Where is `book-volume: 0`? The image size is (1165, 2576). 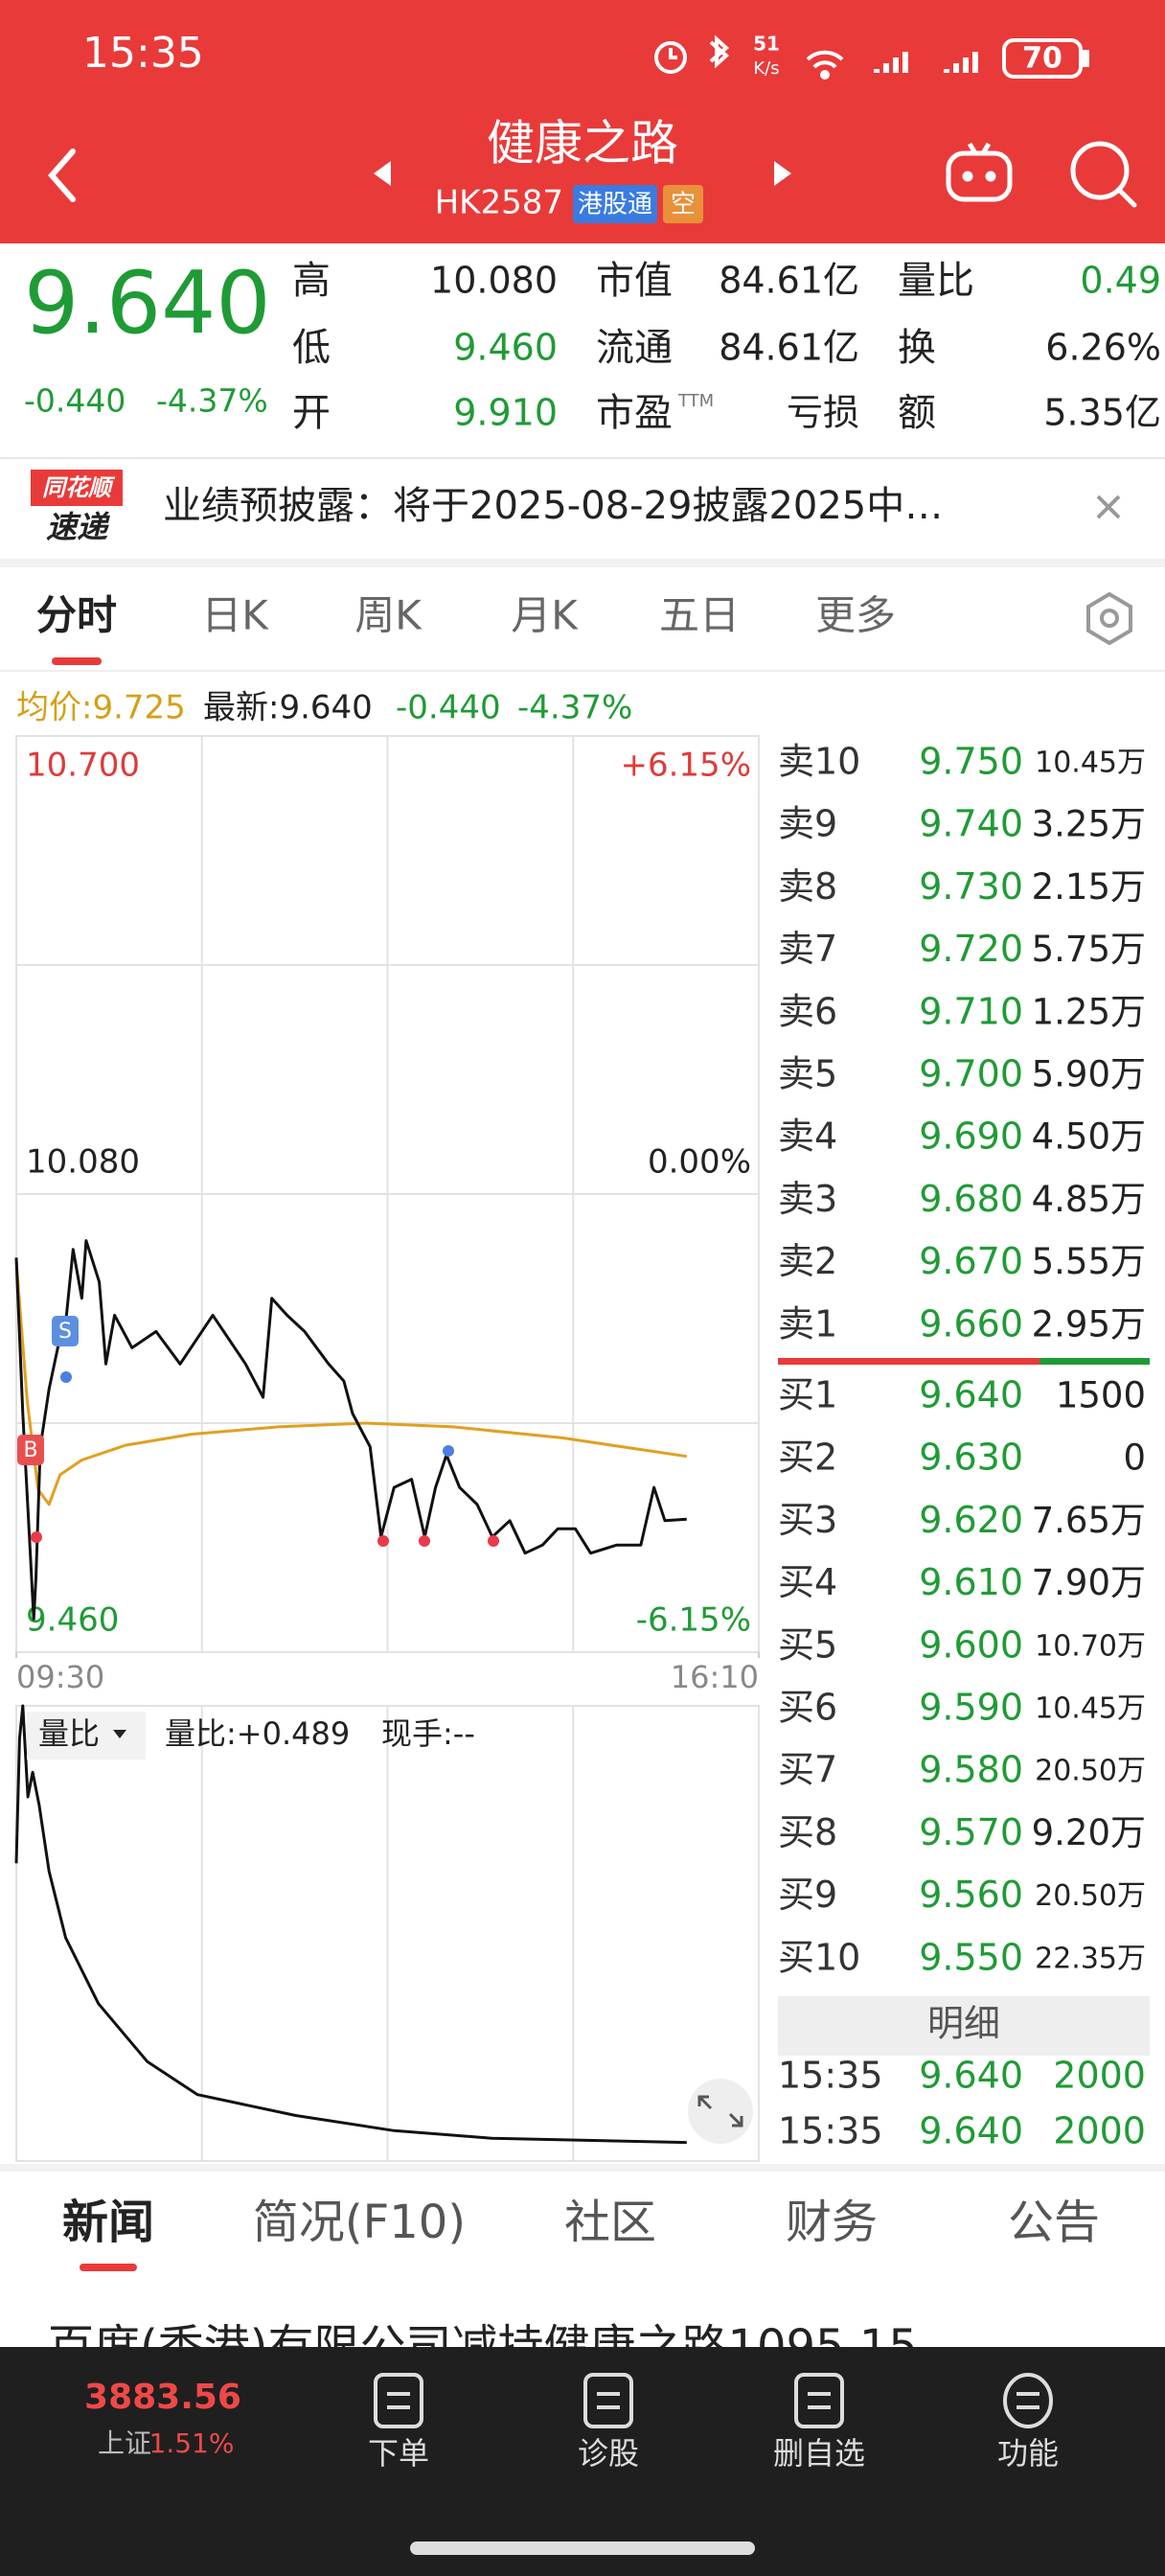
book-volume: 0 is located at coordinates (1134, 1458).